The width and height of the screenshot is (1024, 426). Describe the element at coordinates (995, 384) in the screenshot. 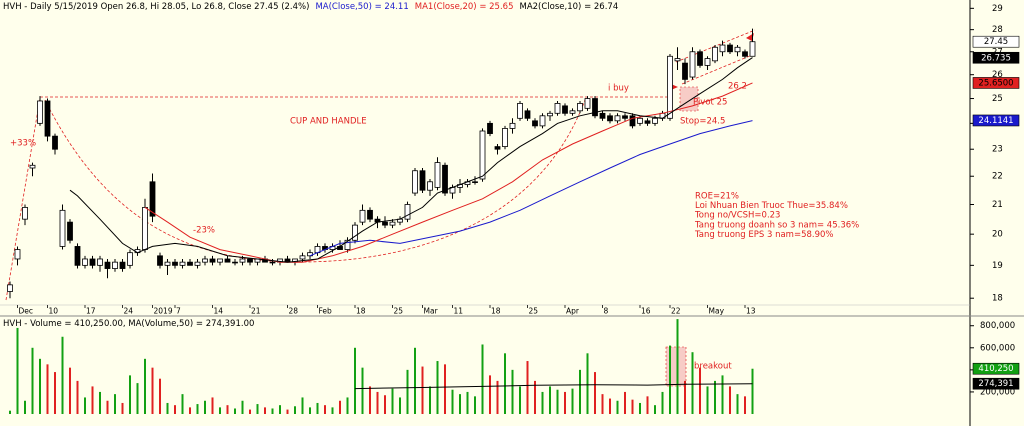

I see `price-tag-label: 274,391` at that location.